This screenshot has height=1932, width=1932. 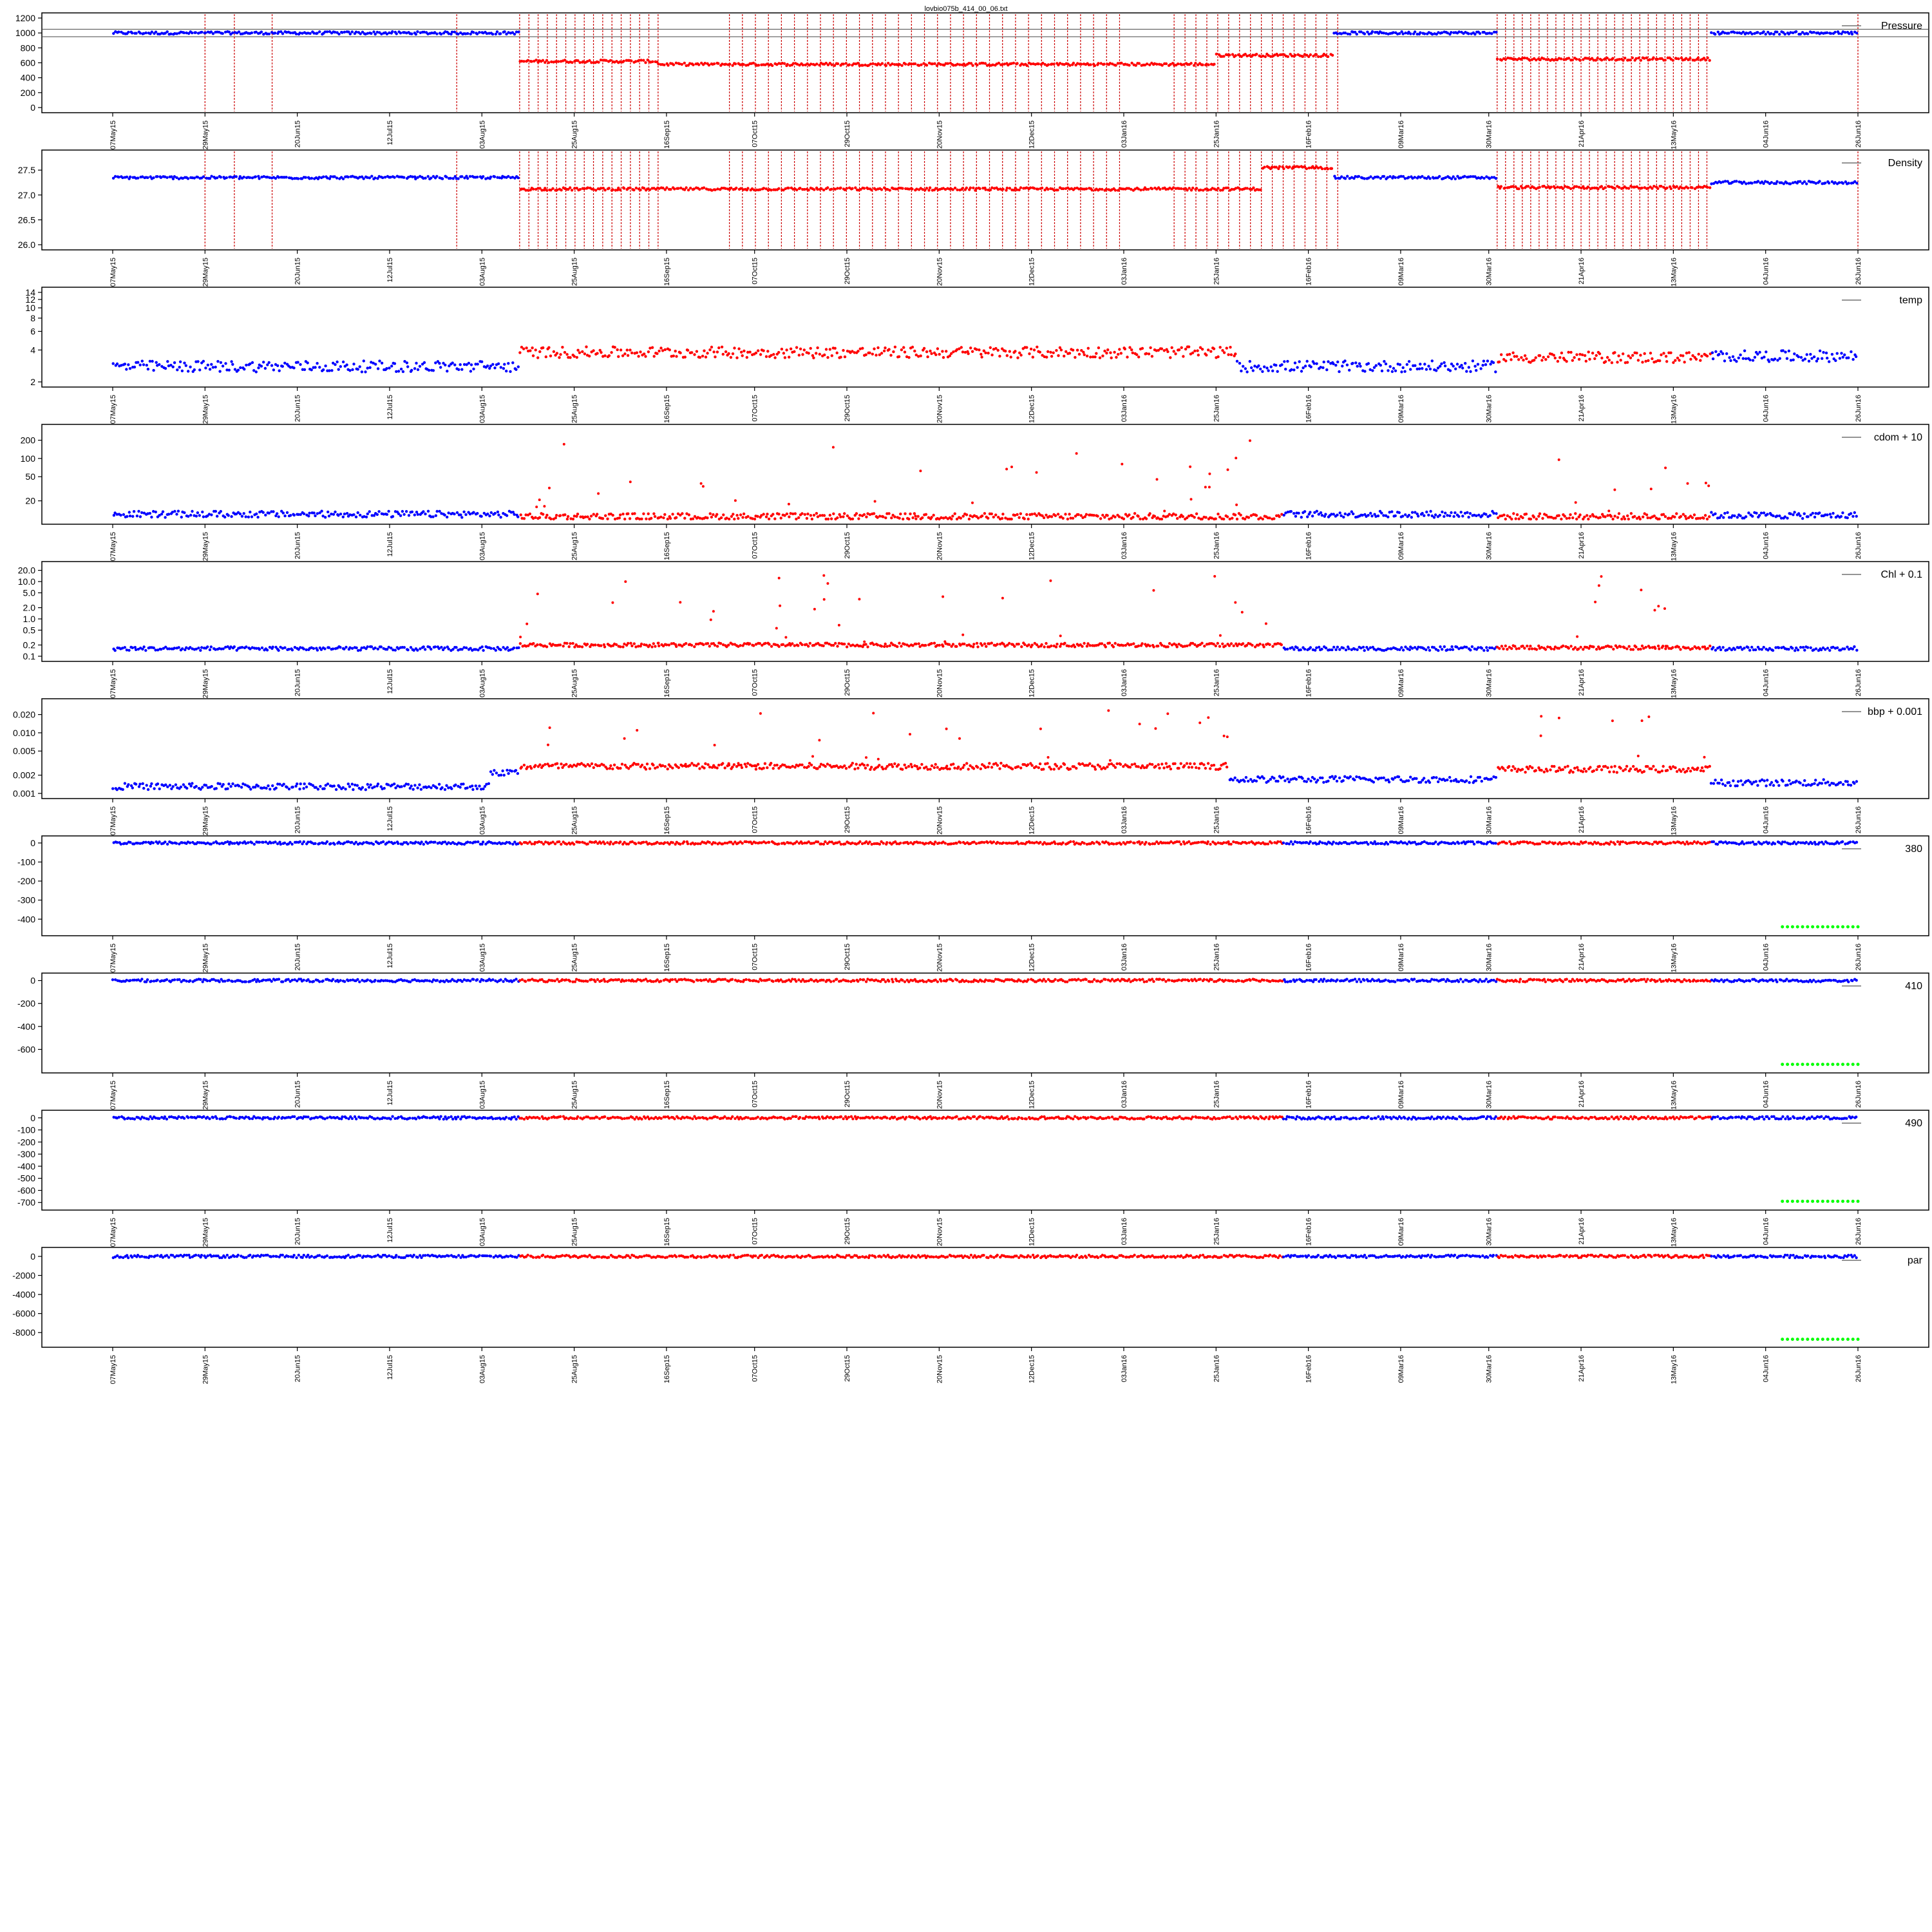 I want to click on legend-label-2: temp, so click(x=1911, y=301).